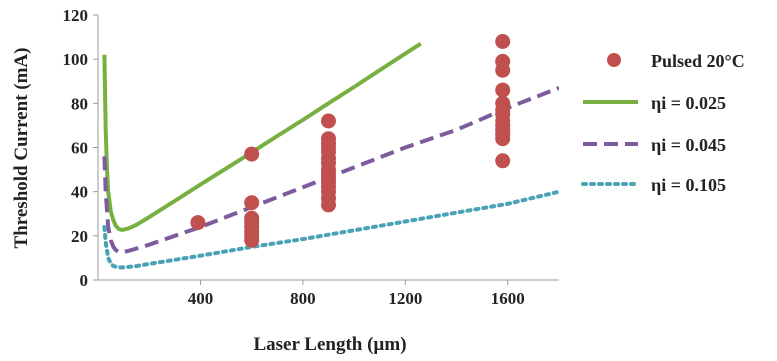 The width and height of the screenshot is (777, 361). What do you see at coordinates (688, 185) in the screenshot?
I see `legend-label-eta-0105: ηi = 0.105` at bounding box center [688, 185].